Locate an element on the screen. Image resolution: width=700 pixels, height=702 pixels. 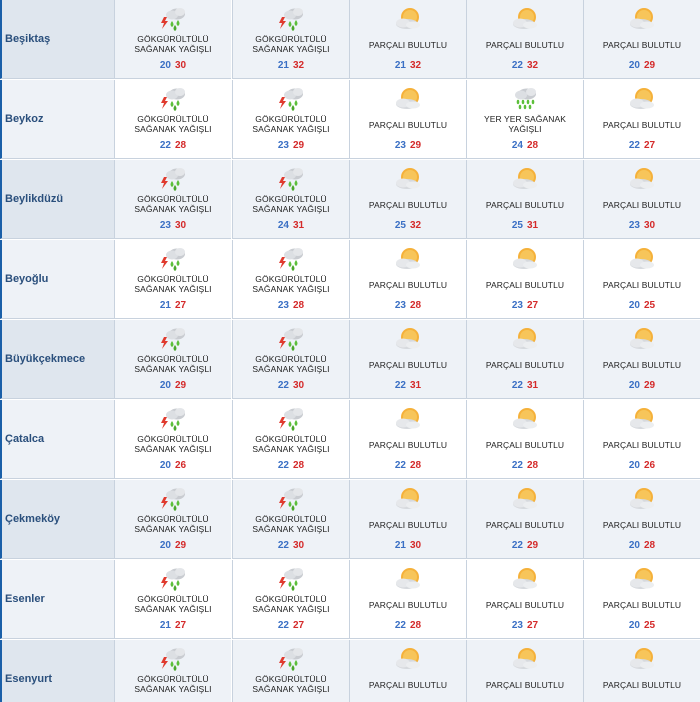
max-temperature: 29 is located at coordinates (181, 385).